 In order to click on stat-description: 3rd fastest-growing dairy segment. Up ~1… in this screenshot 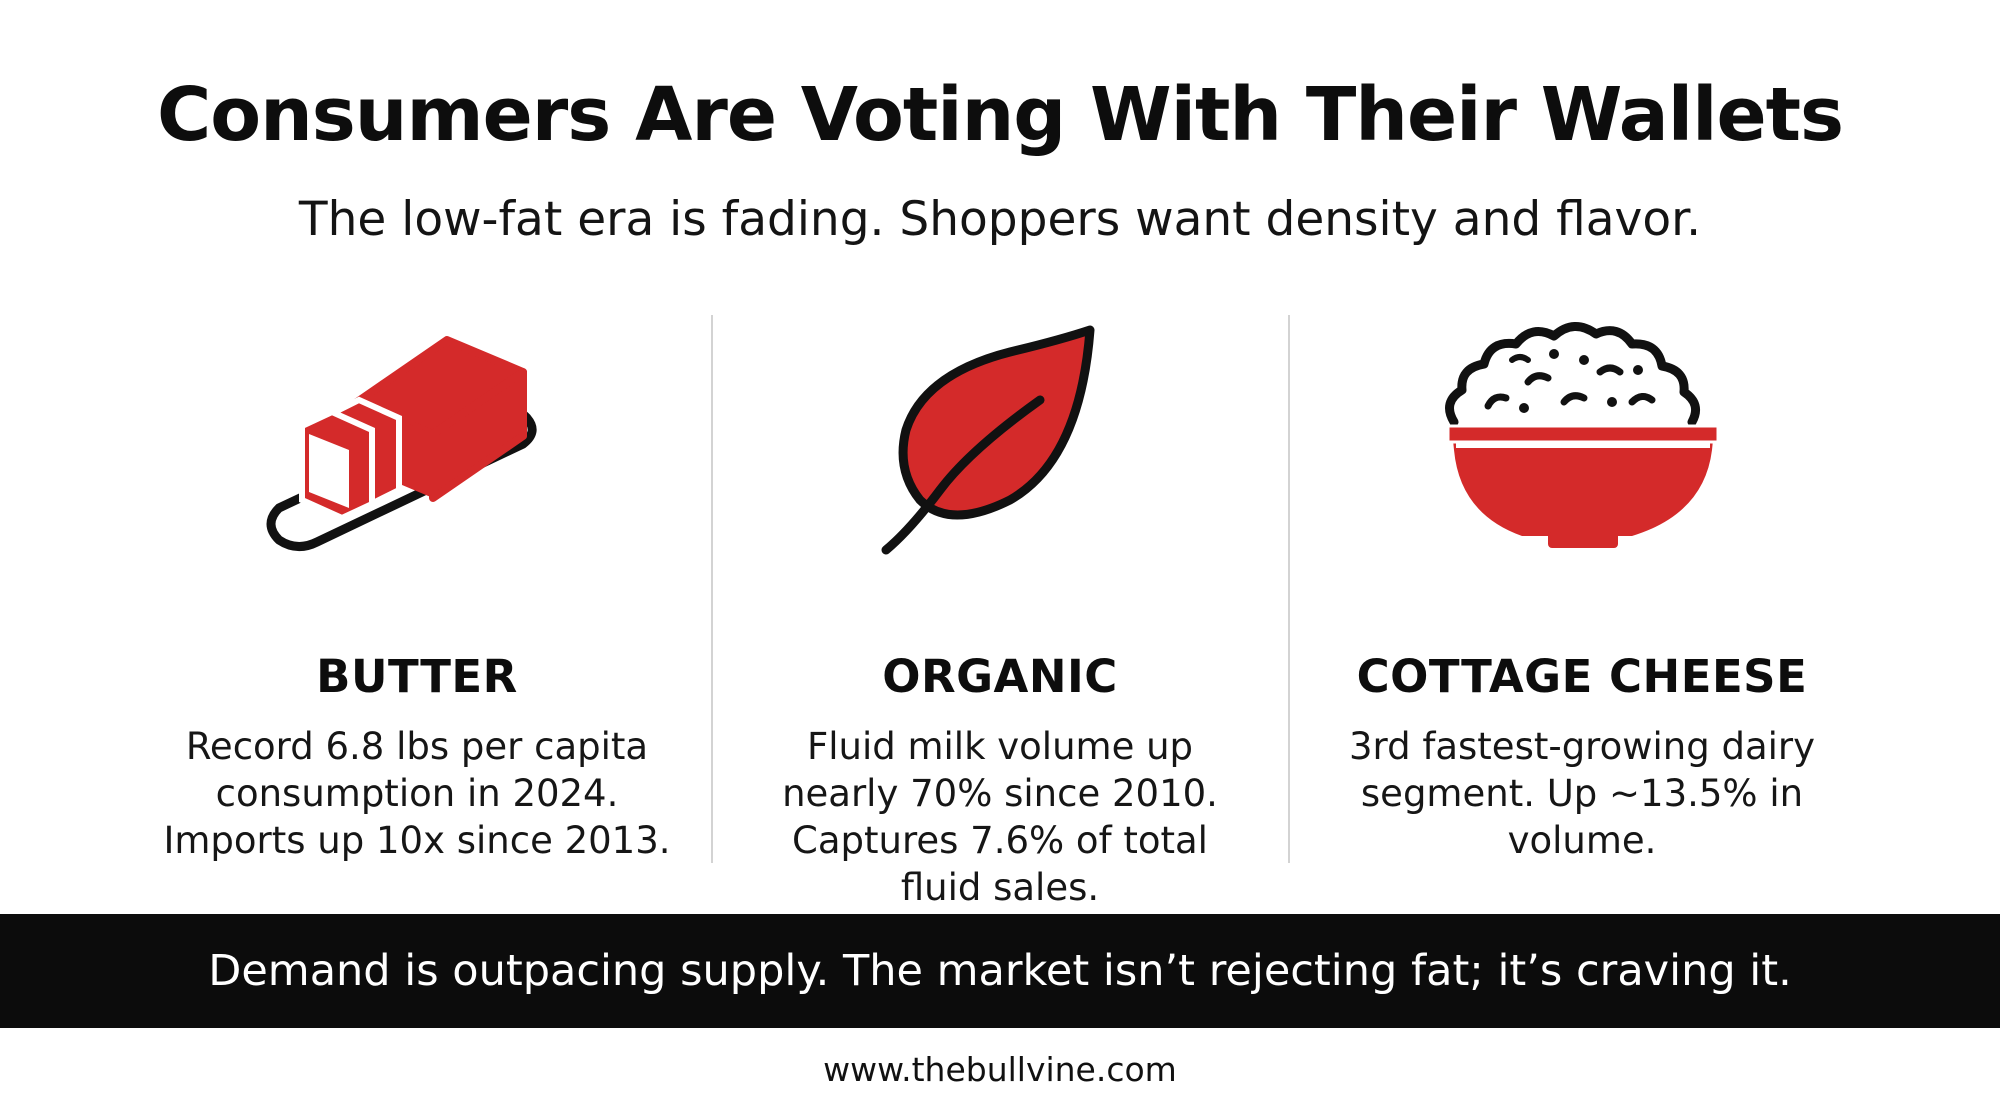, I will do `click(1582, 793)`.